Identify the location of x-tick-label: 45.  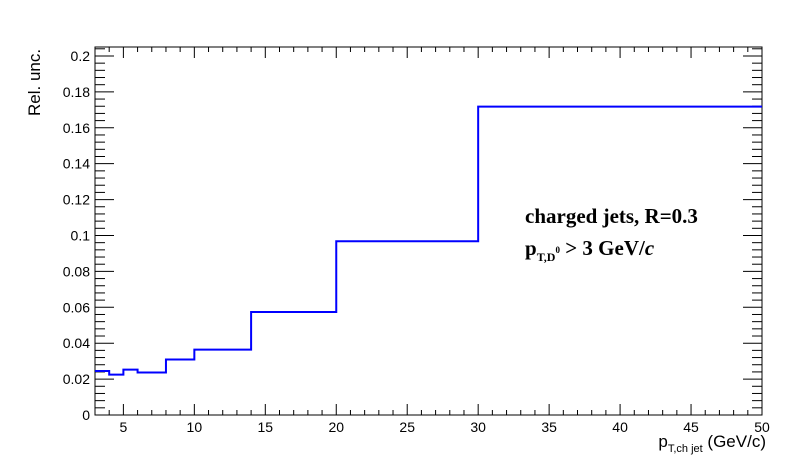
(691, 427).